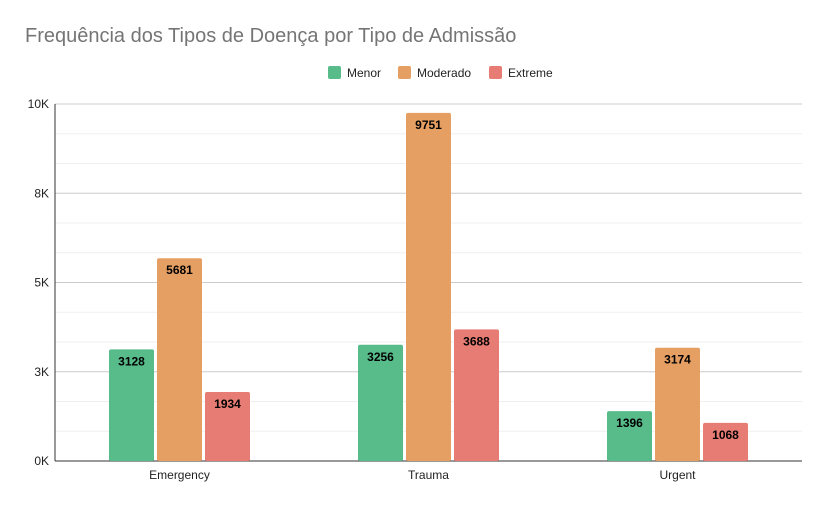  What do you see at coordinates (41, 193) in the screenshot?
I see `y-tick-label: 8K` at bounding box center [41, 193].